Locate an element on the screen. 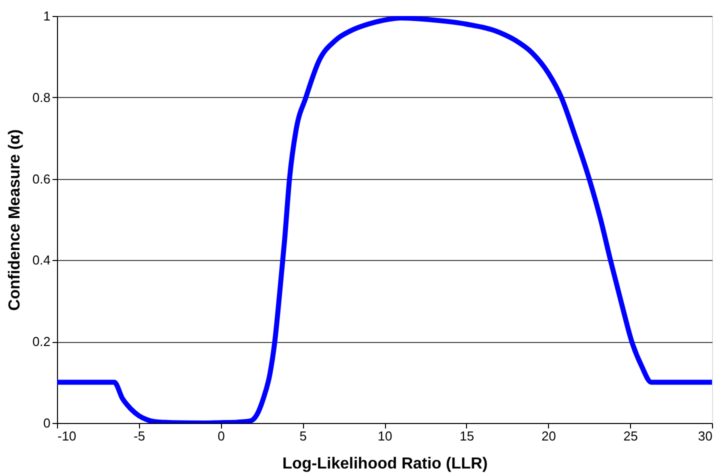 This screenshot has height=476, width=725. y-tick-label: 0.2 is located at coordinates (41, 342).